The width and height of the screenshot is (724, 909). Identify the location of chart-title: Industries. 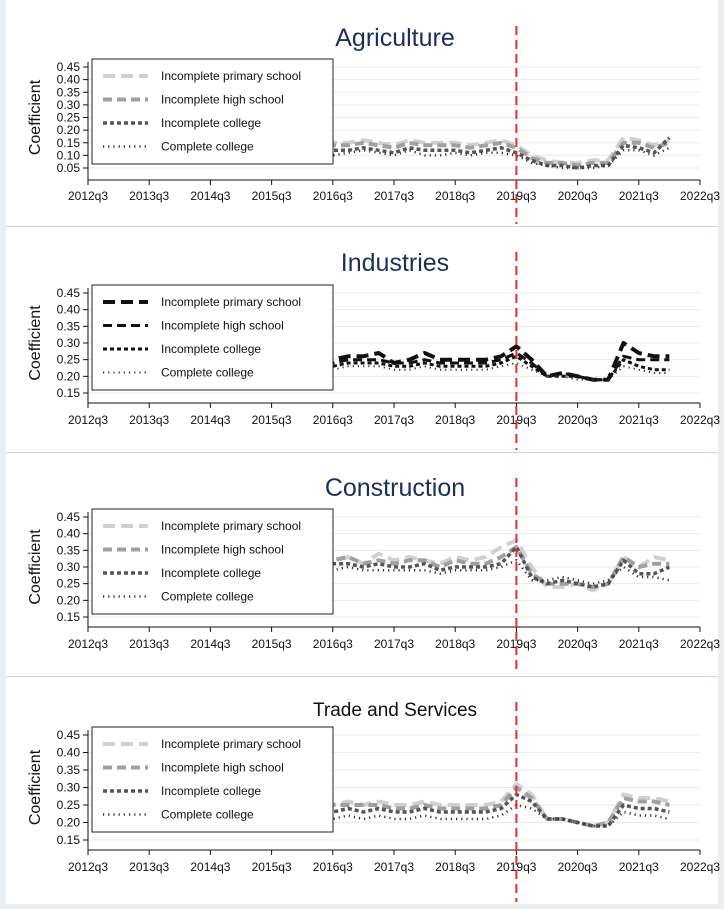
(395, 263).